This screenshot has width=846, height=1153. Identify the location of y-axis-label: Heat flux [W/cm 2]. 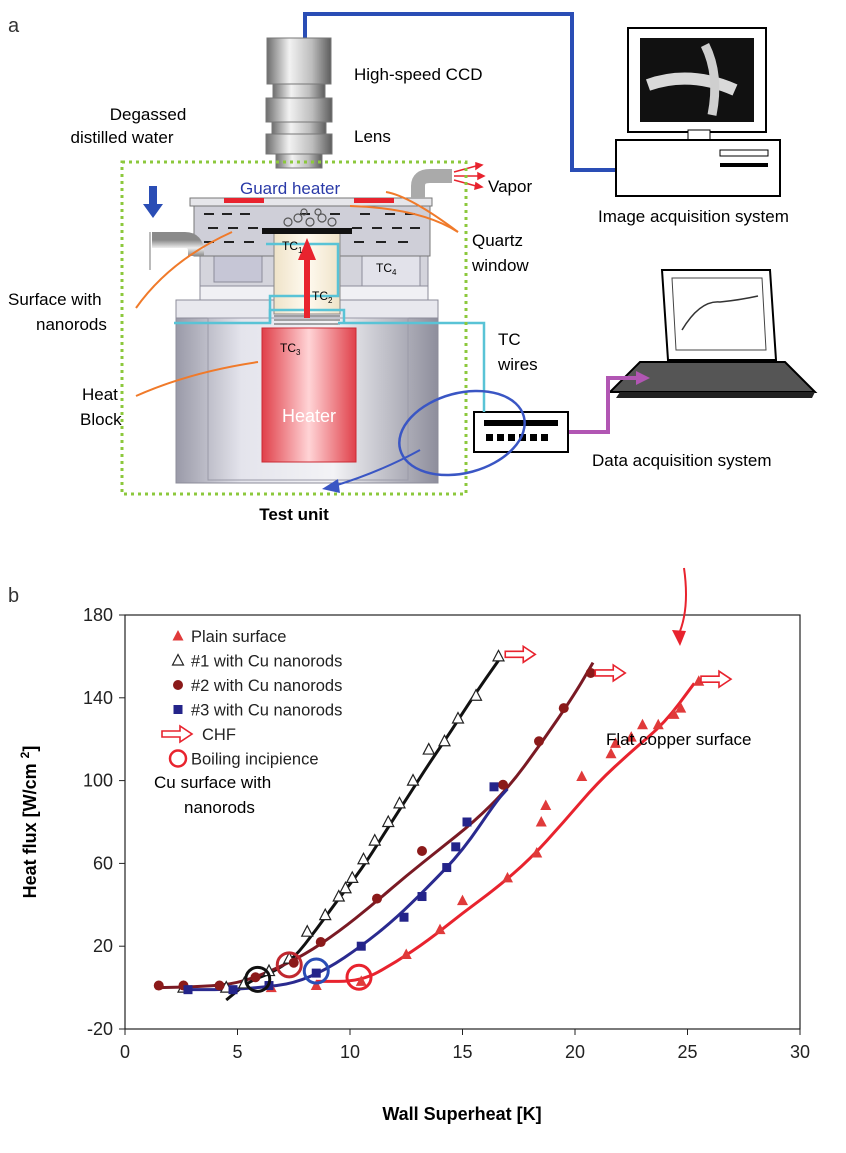
(29, 822).